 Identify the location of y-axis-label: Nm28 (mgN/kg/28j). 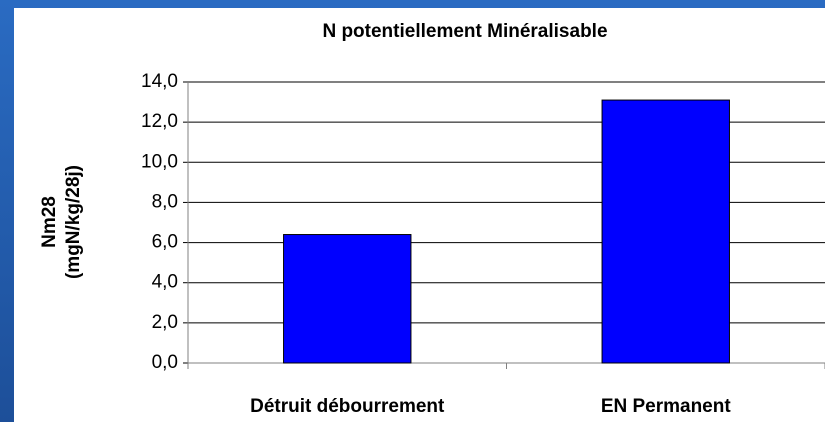
(61, 222).